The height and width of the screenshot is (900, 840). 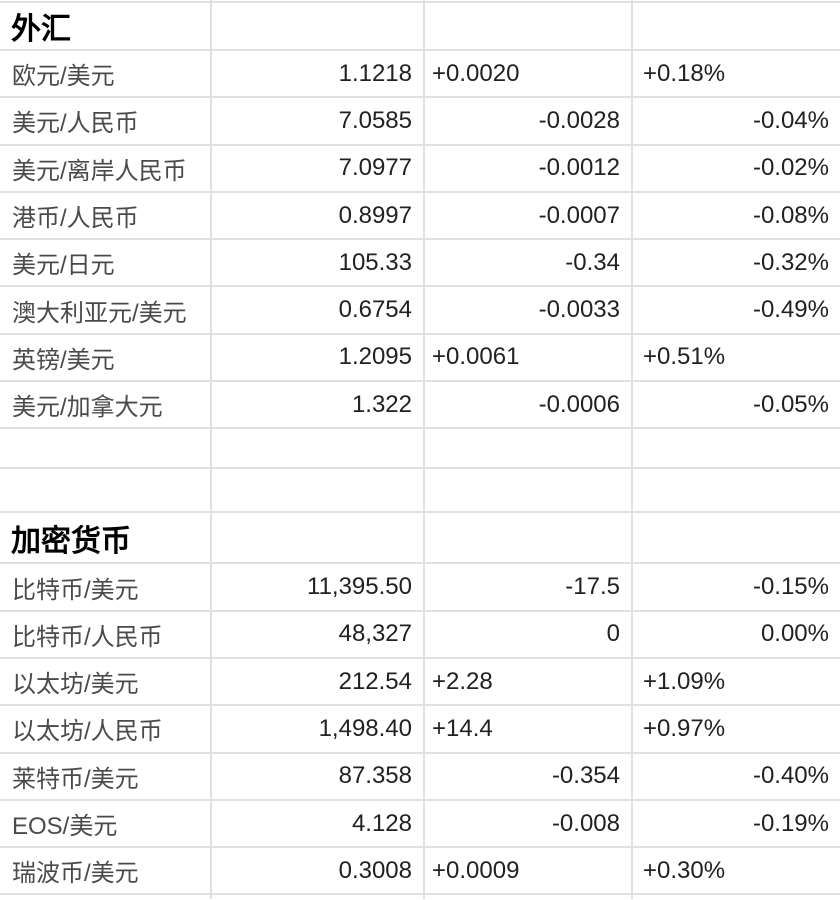 I want to click on pair-cell: 瑞波币/美元, so click(x=106, y=871).